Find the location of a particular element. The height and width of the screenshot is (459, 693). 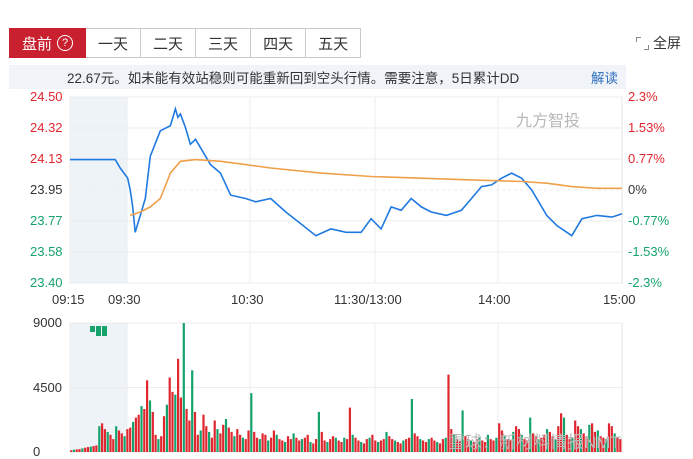

y-tick-right: -1.53% is located at coordinates (649, 251).